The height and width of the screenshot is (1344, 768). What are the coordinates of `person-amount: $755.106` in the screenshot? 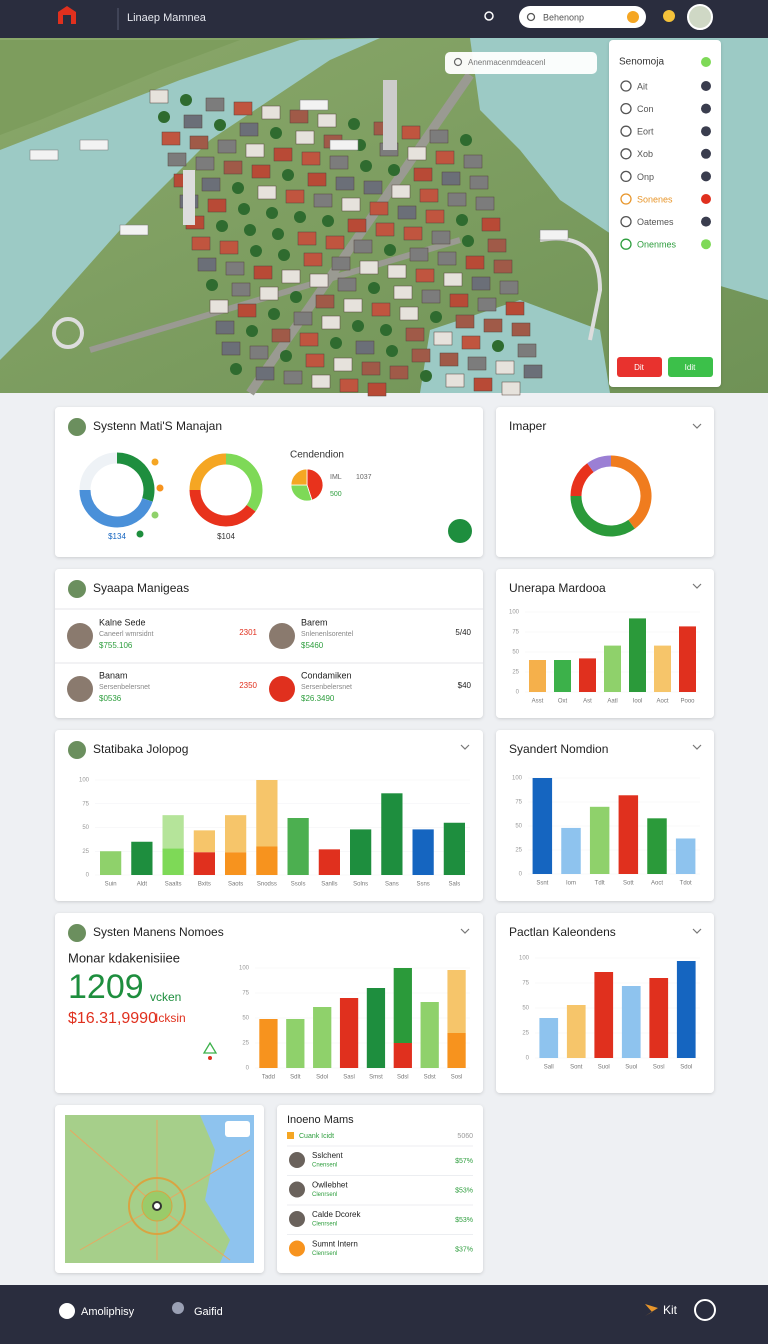 It's located at (116, 645).